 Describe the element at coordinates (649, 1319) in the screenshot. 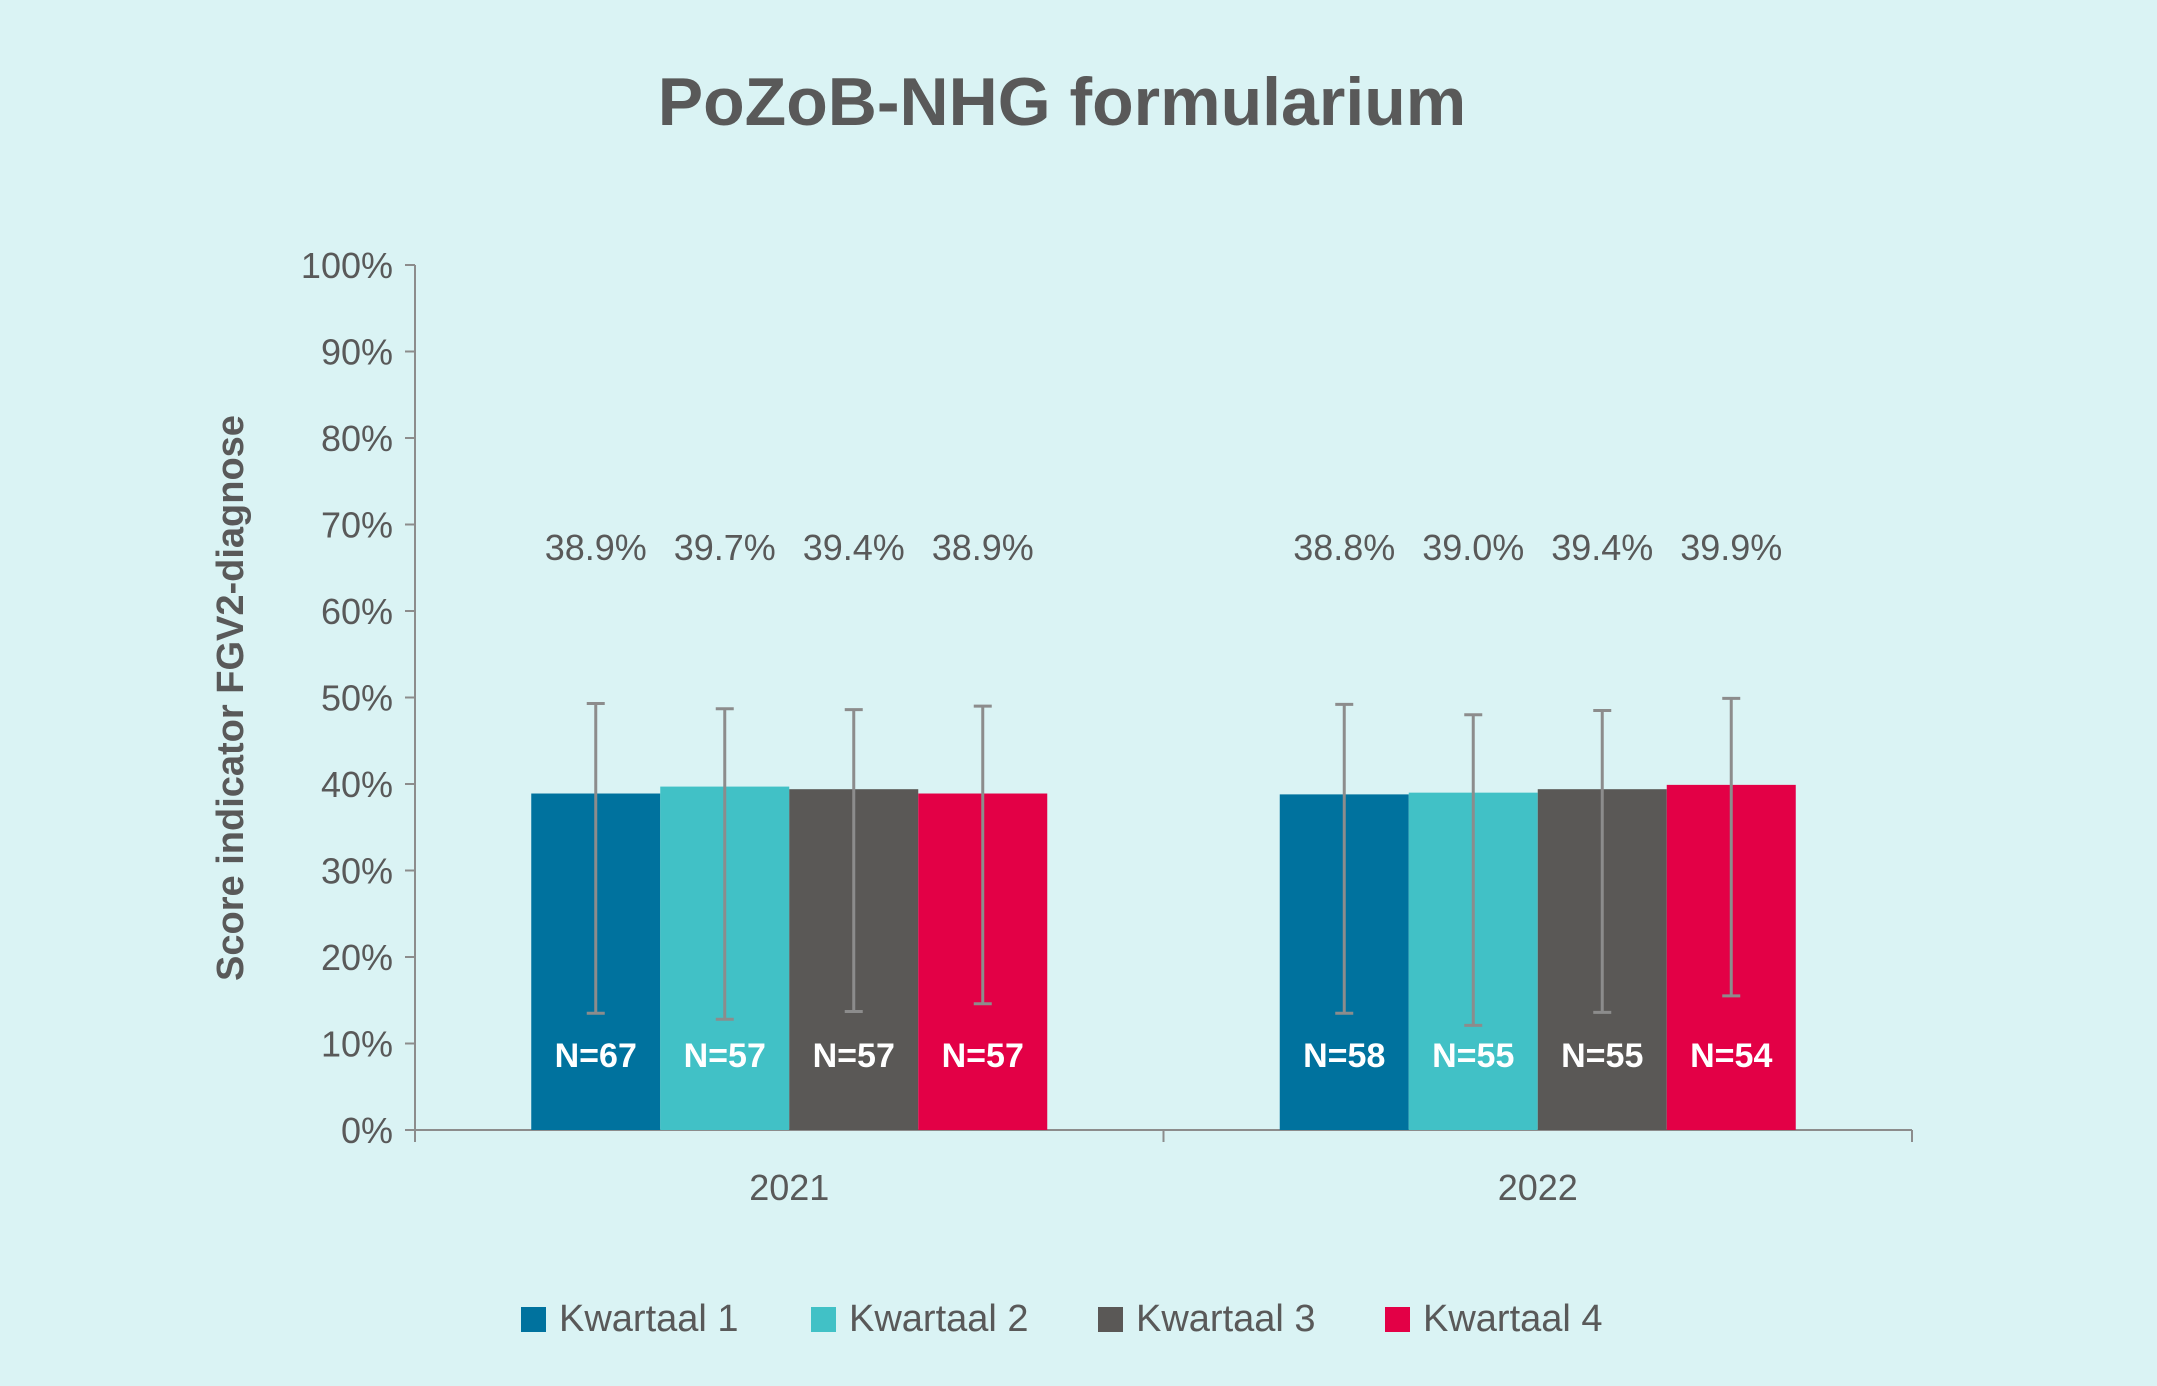

I see `legend-label: Kwartaal 1` at that location.